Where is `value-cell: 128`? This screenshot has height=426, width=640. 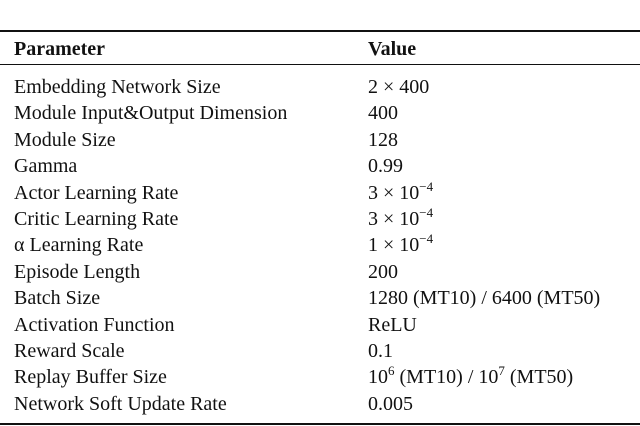 value-cell: 128 is located at coordinates (383, 140).